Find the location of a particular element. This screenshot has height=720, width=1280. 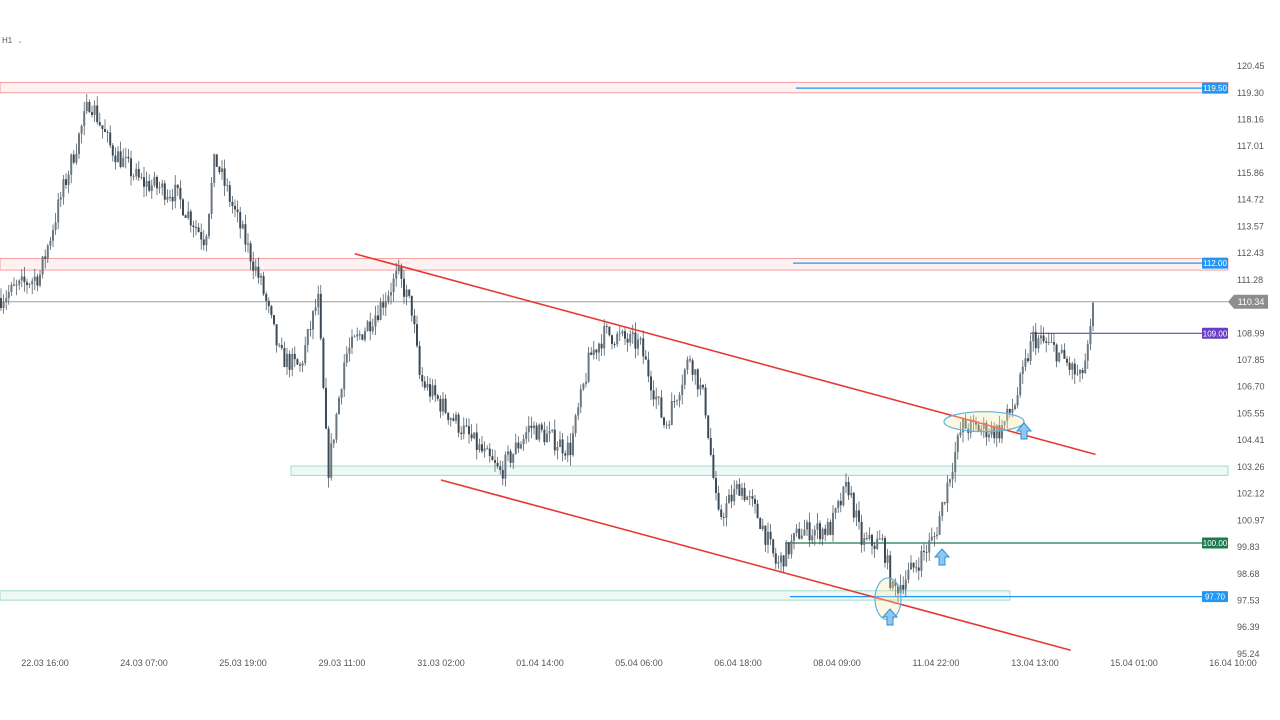

y-tick-label: 111.28 is located at coordinates (1250, 280).